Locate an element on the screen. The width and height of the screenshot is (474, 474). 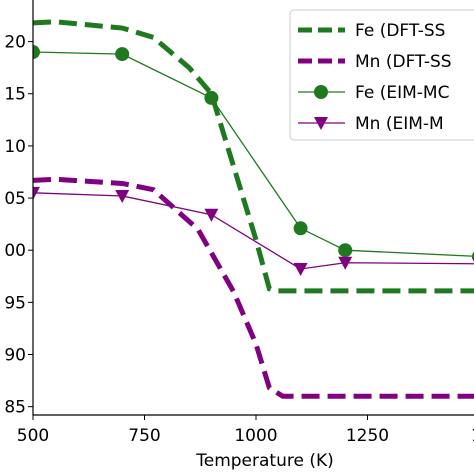
y-tick-label: 20 is located at coordinates (15, 43).